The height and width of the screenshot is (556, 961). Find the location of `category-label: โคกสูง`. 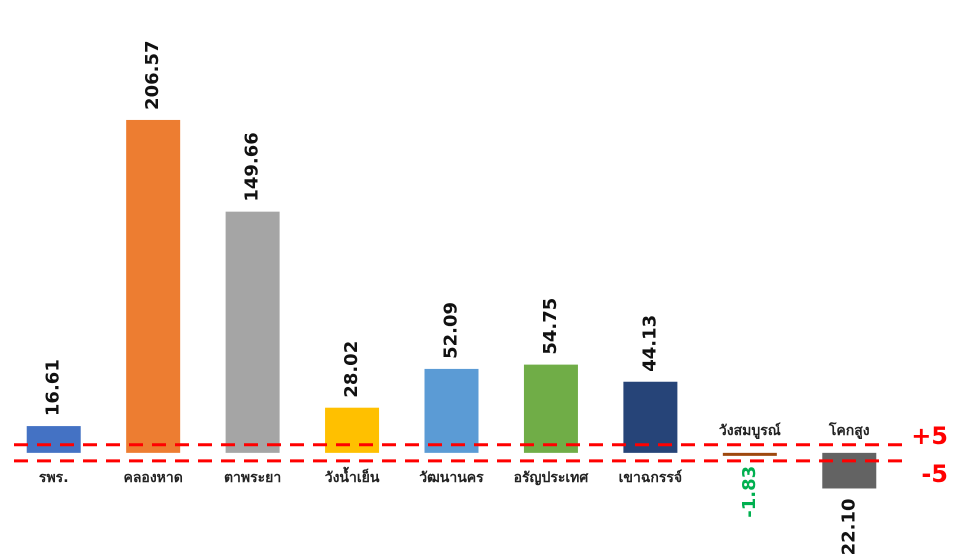

category-label: โคกสูง is located at coordinates (849, 430).